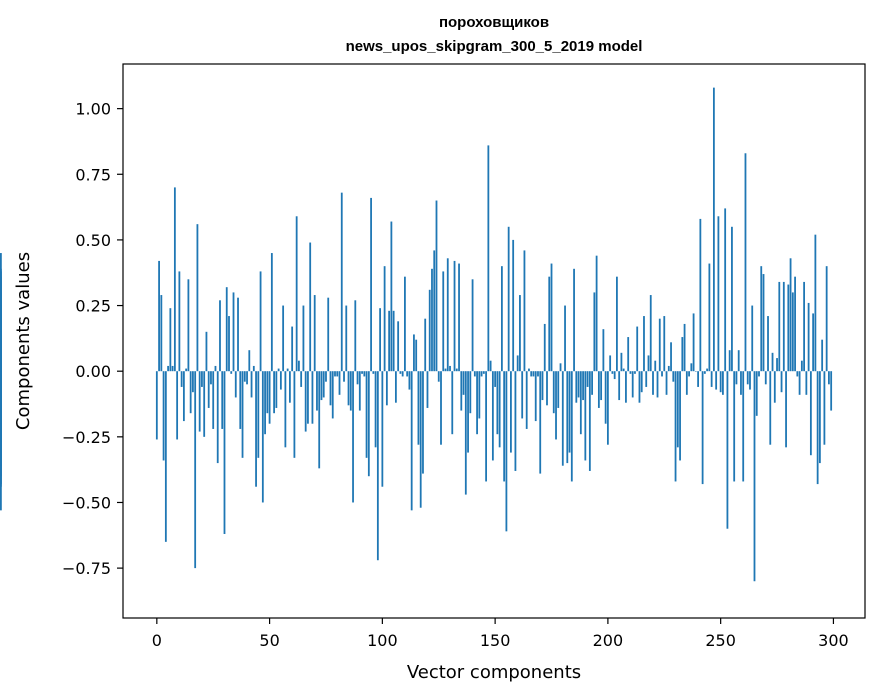  Describe the element at coordinates (23, 341) in the screenshot. I see `y-axis-label: Components values` at that location.